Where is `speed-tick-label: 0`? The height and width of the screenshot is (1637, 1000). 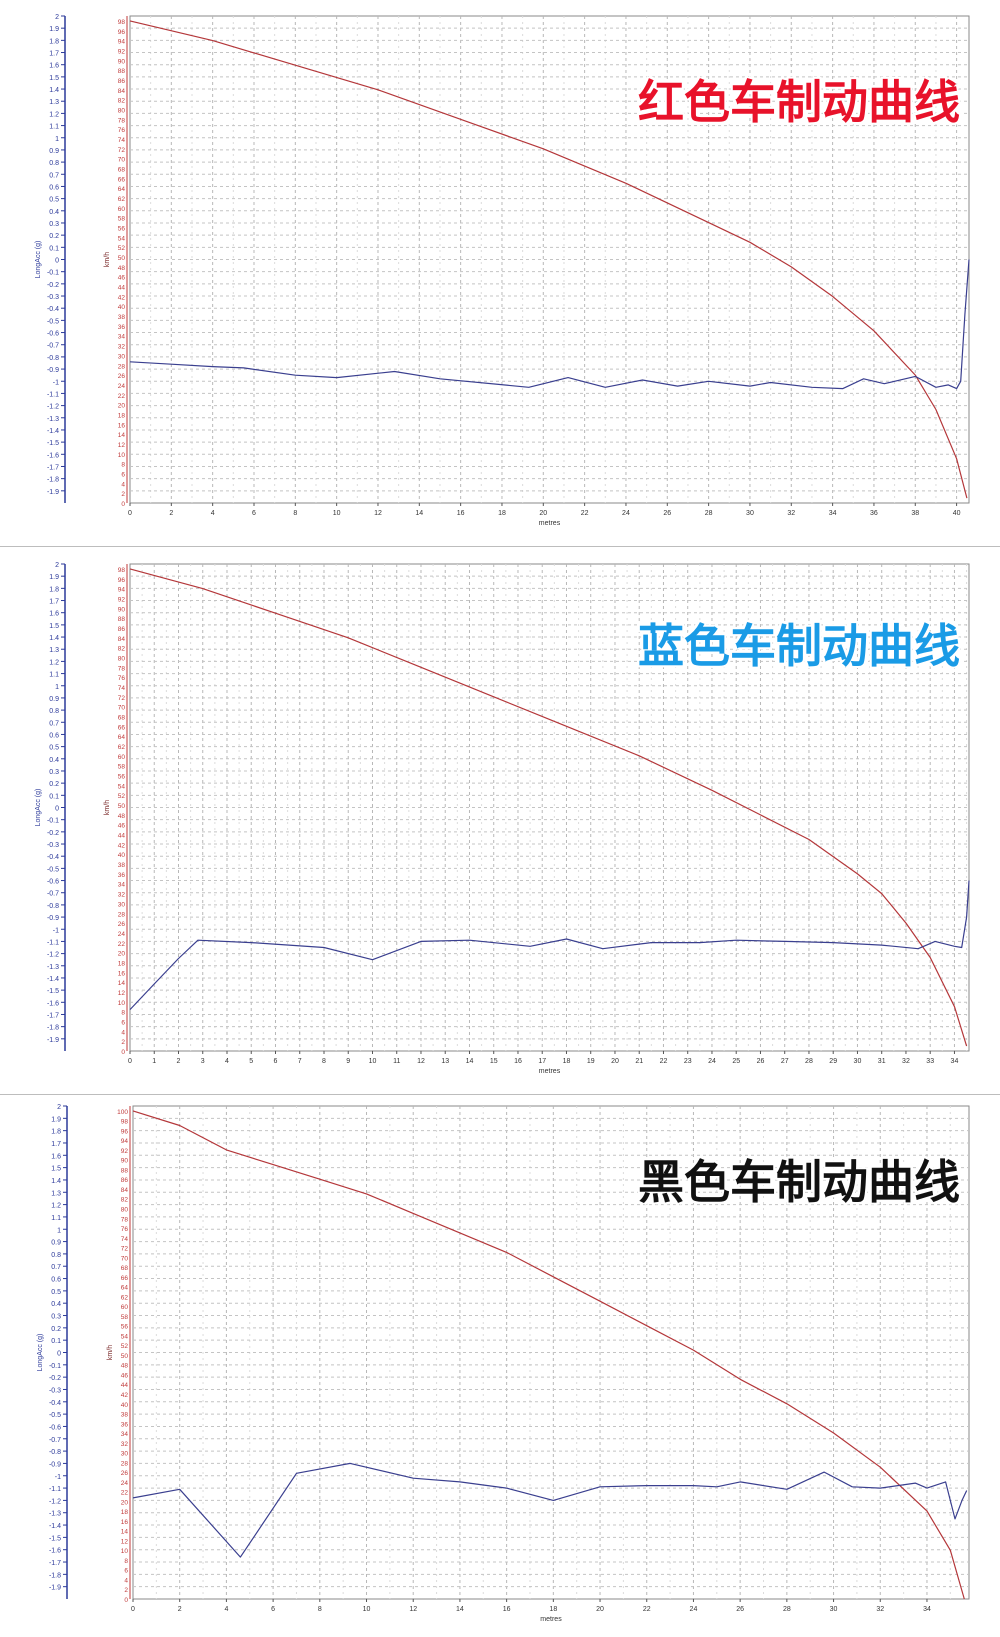
speed-tick-label: 0 is located at coordinates (123, 504).